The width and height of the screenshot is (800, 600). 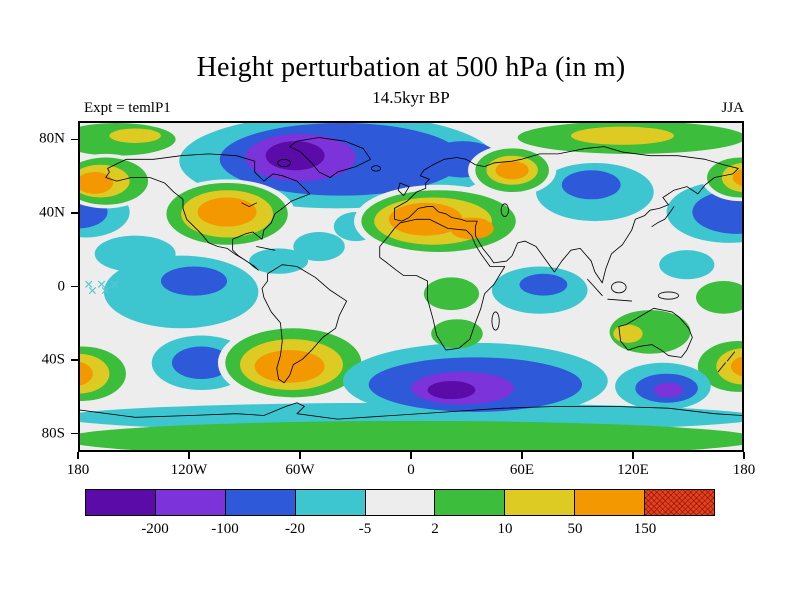 What do you see at coordinates (155, 529) in the screenshot?
I see `colorbar-level--200: -200` at bounding box center [155, 529].